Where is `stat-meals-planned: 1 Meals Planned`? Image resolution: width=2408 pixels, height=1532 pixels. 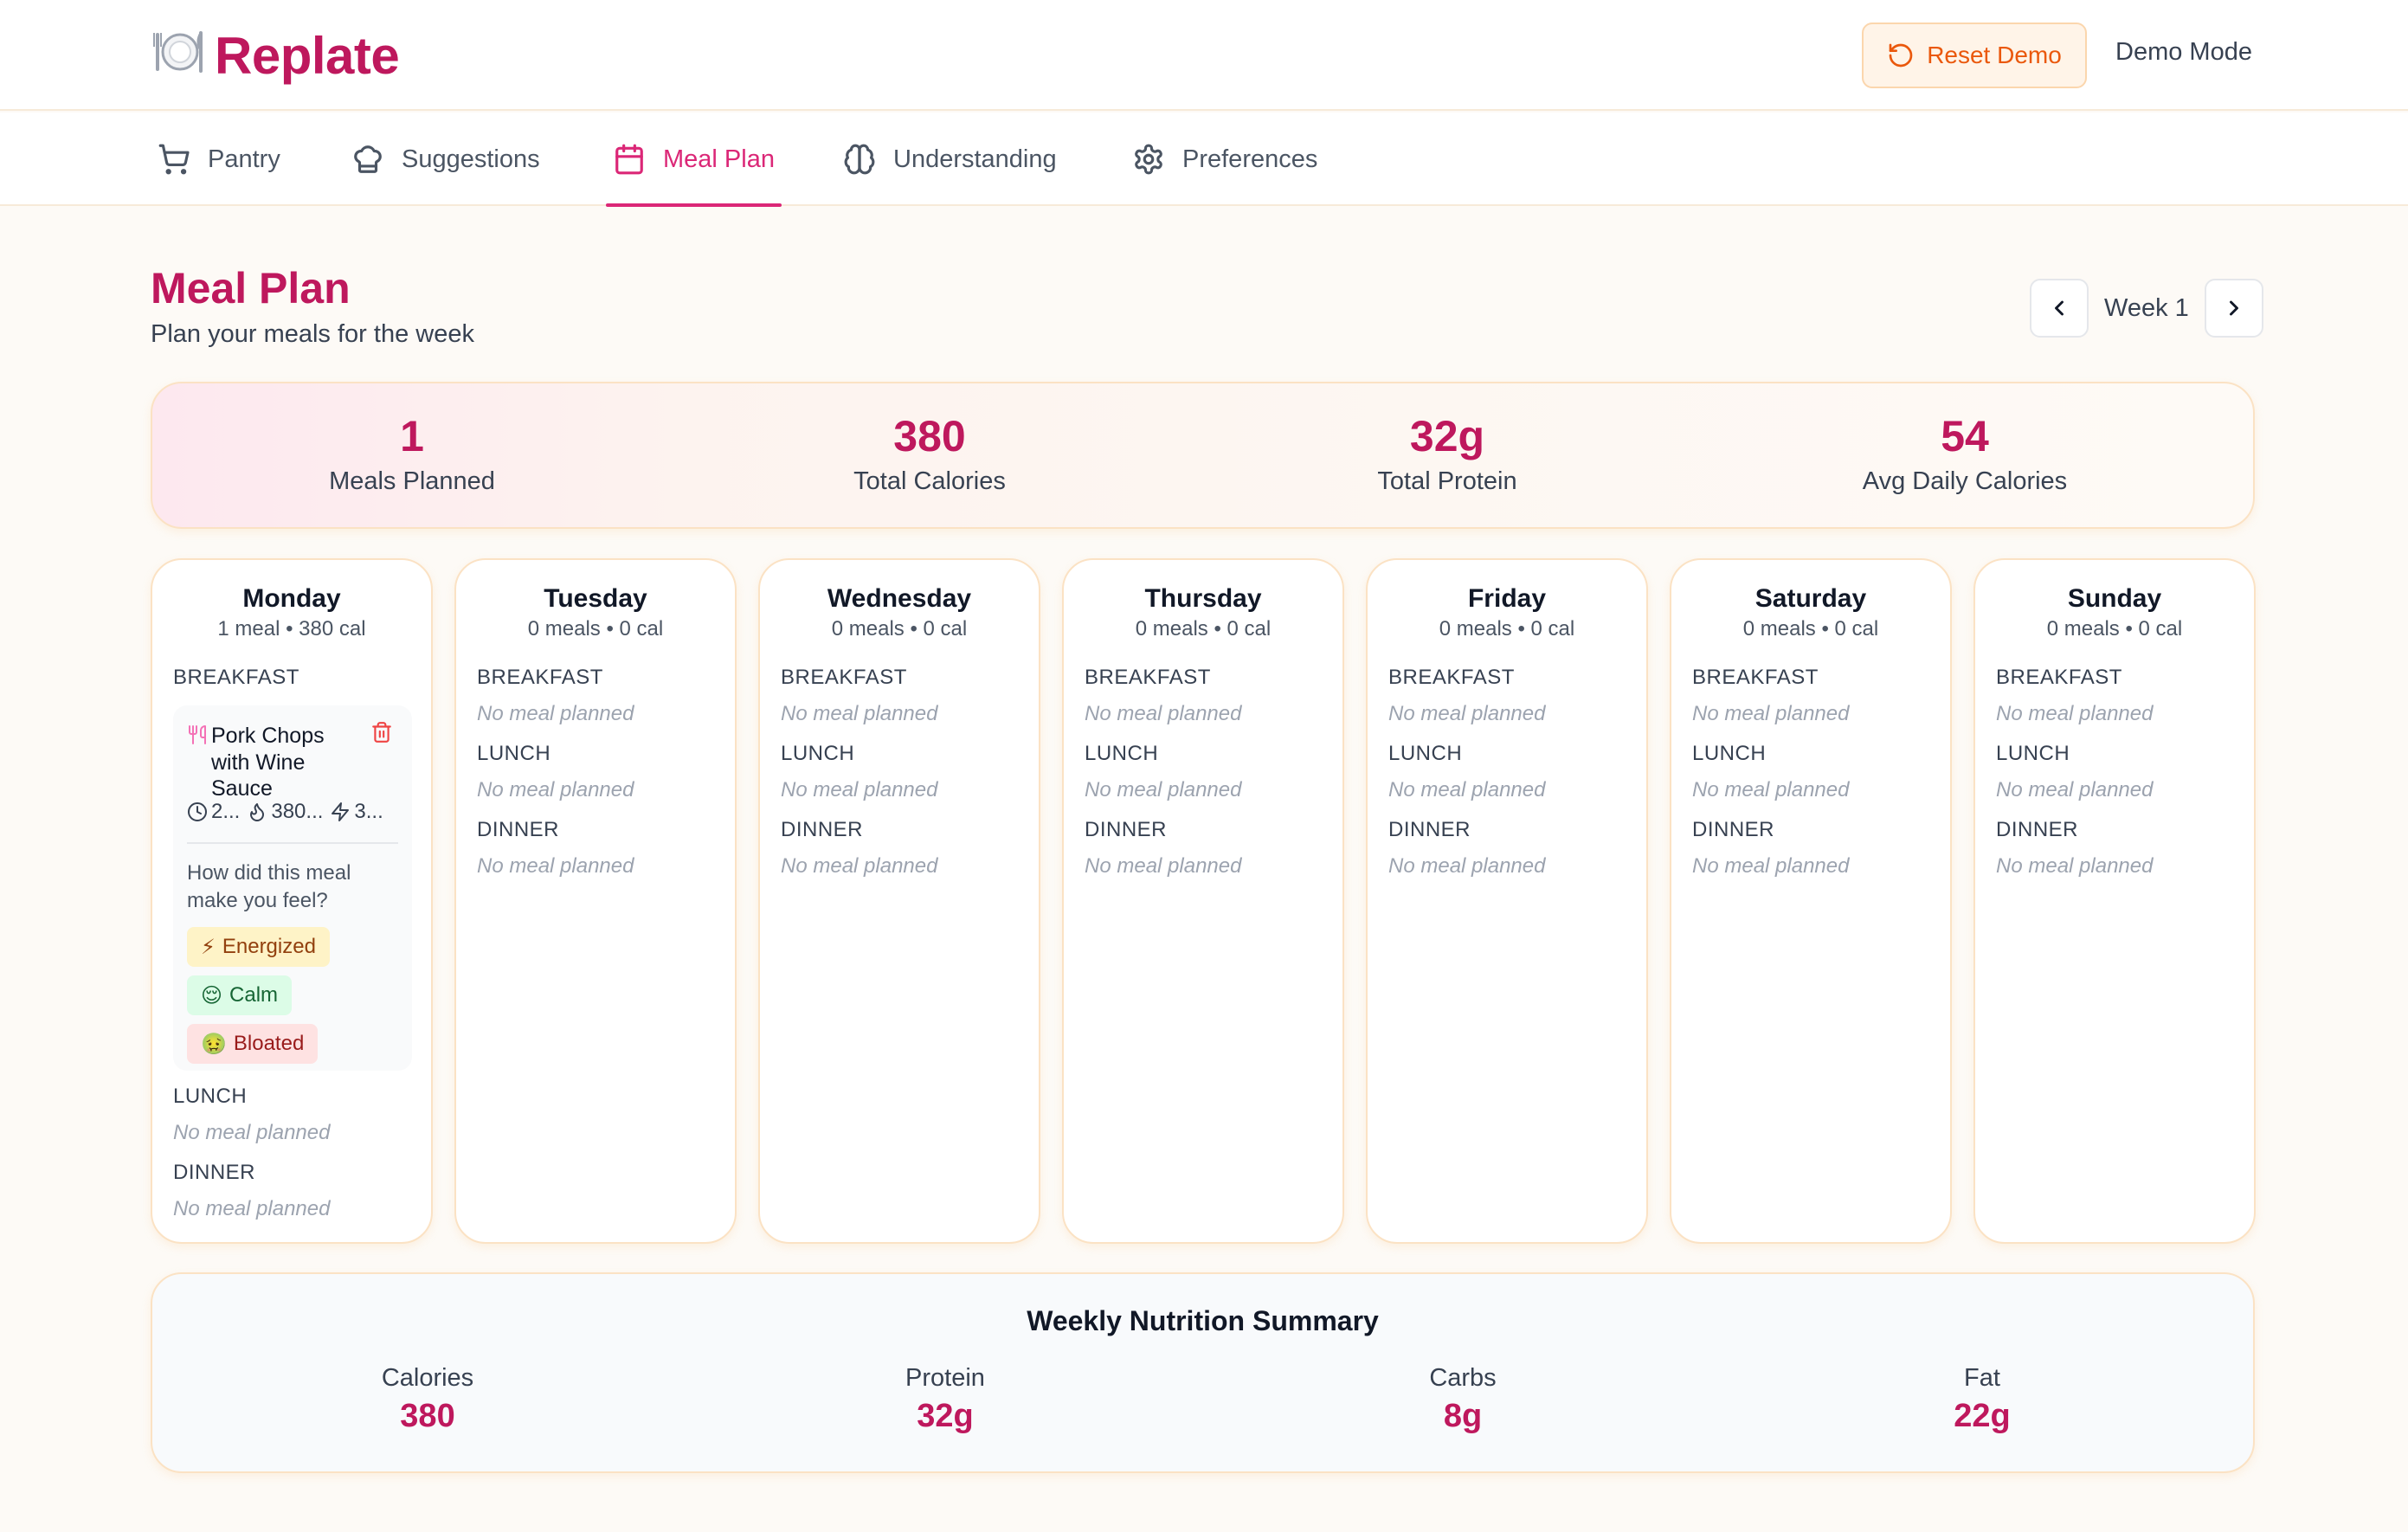 stat-meals-planned: 1 Meals Planned is located at coordinates (412, 454).